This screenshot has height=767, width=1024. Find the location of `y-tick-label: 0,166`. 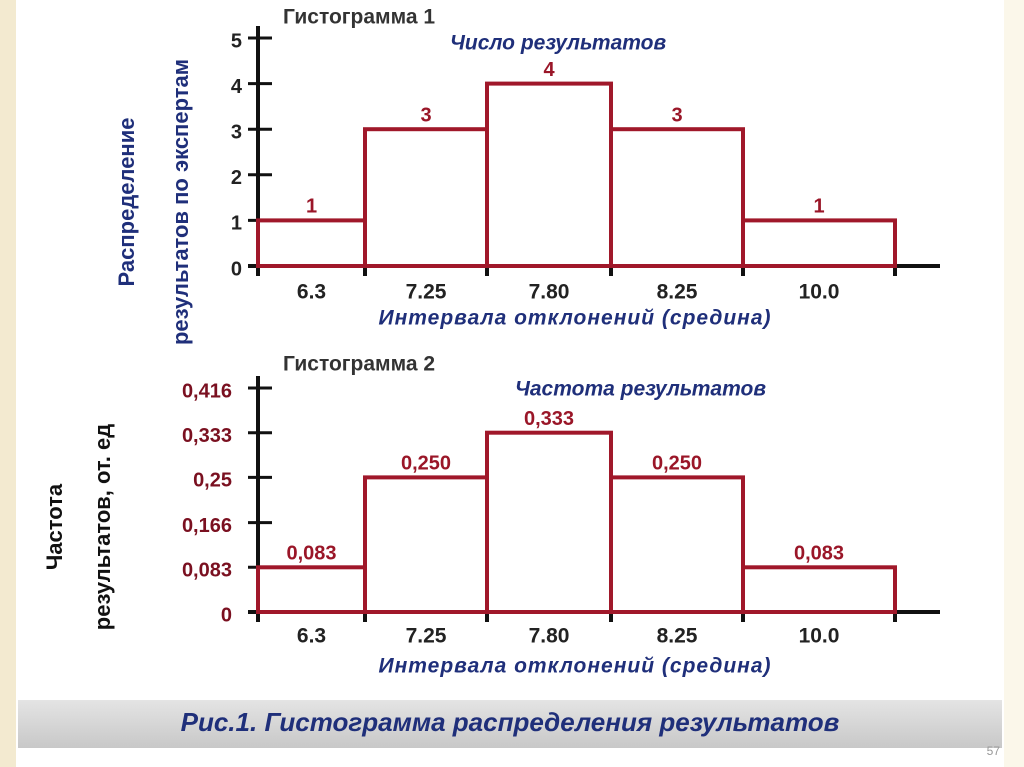

y-tick-label: 0,166 is located at coordinates (207, 526).